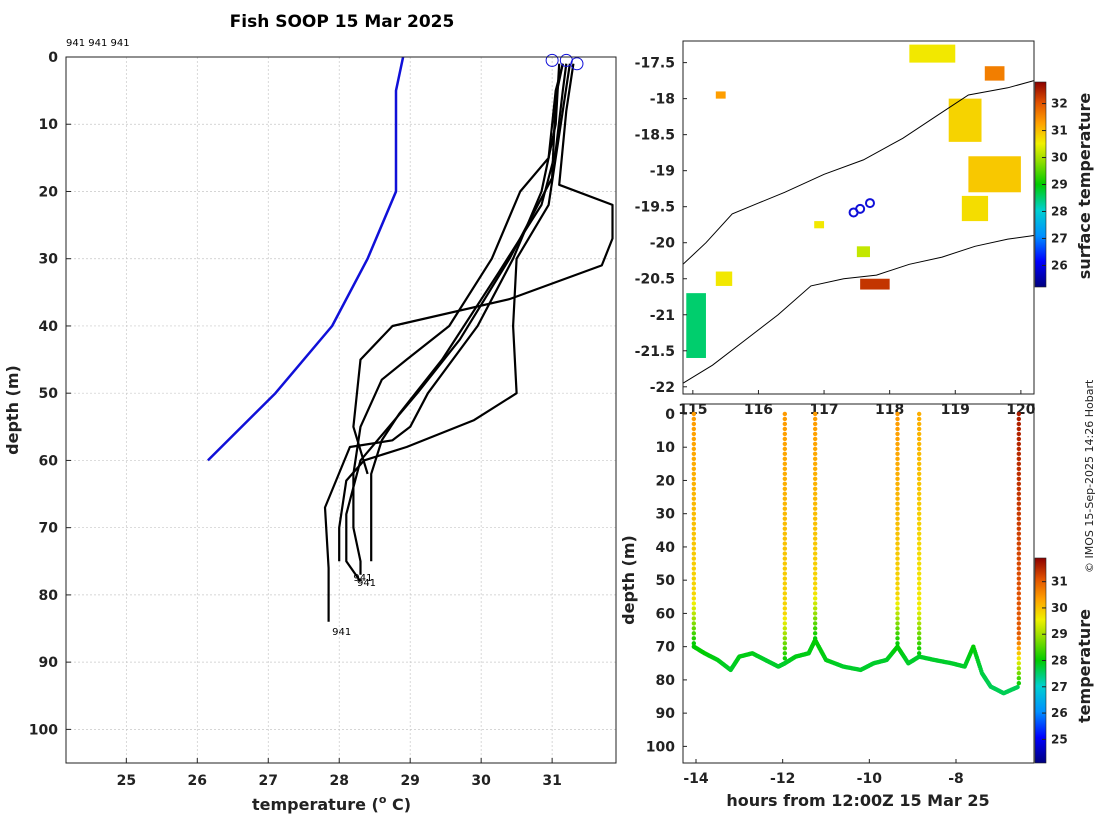 The width and height of the screenshot is (1100, 820). What do you see at coordinates (306, 259) in the screenshot?
I see `series-line-climatology` at bounding box center [306, 259].